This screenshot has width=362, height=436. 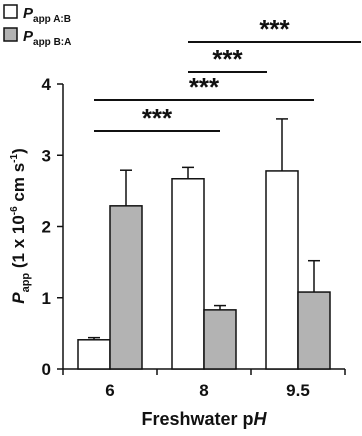 I want to click on y-axis-label-unit-prefix: (1 x 10, so click(x=18, y=244).